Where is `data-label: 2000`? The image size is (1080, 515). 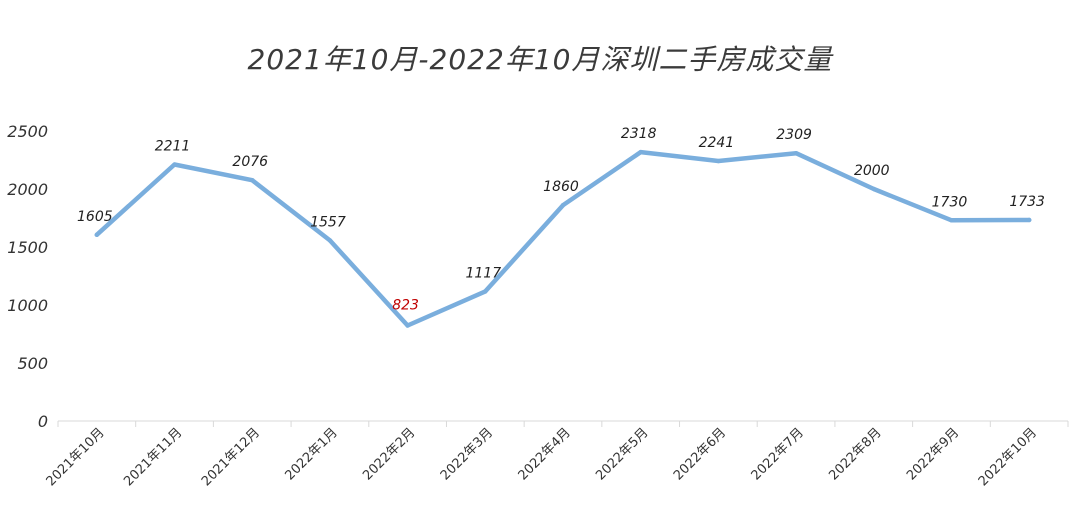 data-label: 2000 is located at coordinates (872, 171).